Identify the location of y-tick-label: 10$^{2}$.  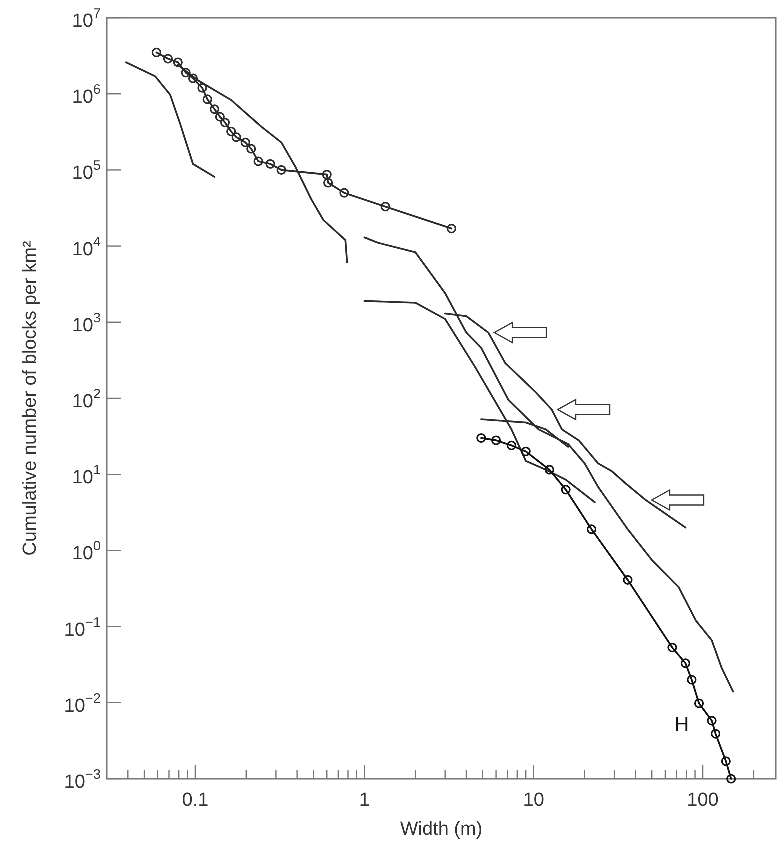
(86, 399).